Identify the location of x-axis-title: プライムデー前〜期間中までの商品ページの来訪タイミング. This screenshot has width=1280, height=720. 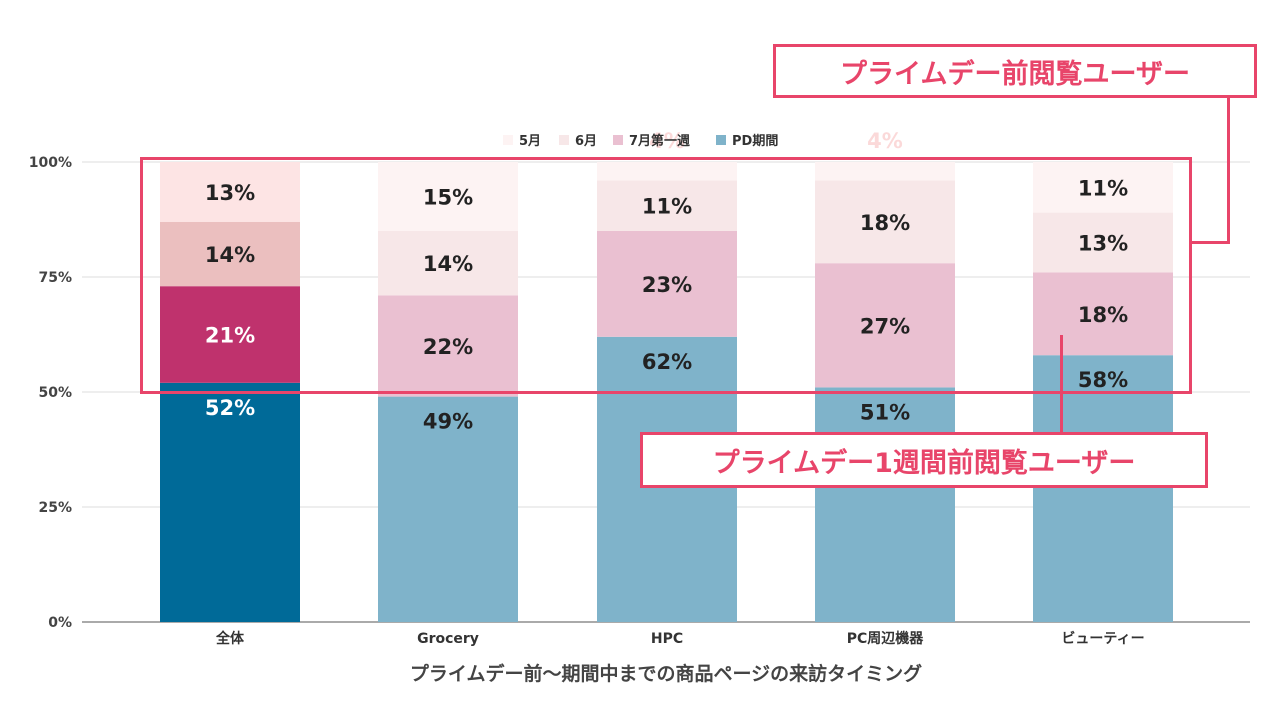
(666, 673).